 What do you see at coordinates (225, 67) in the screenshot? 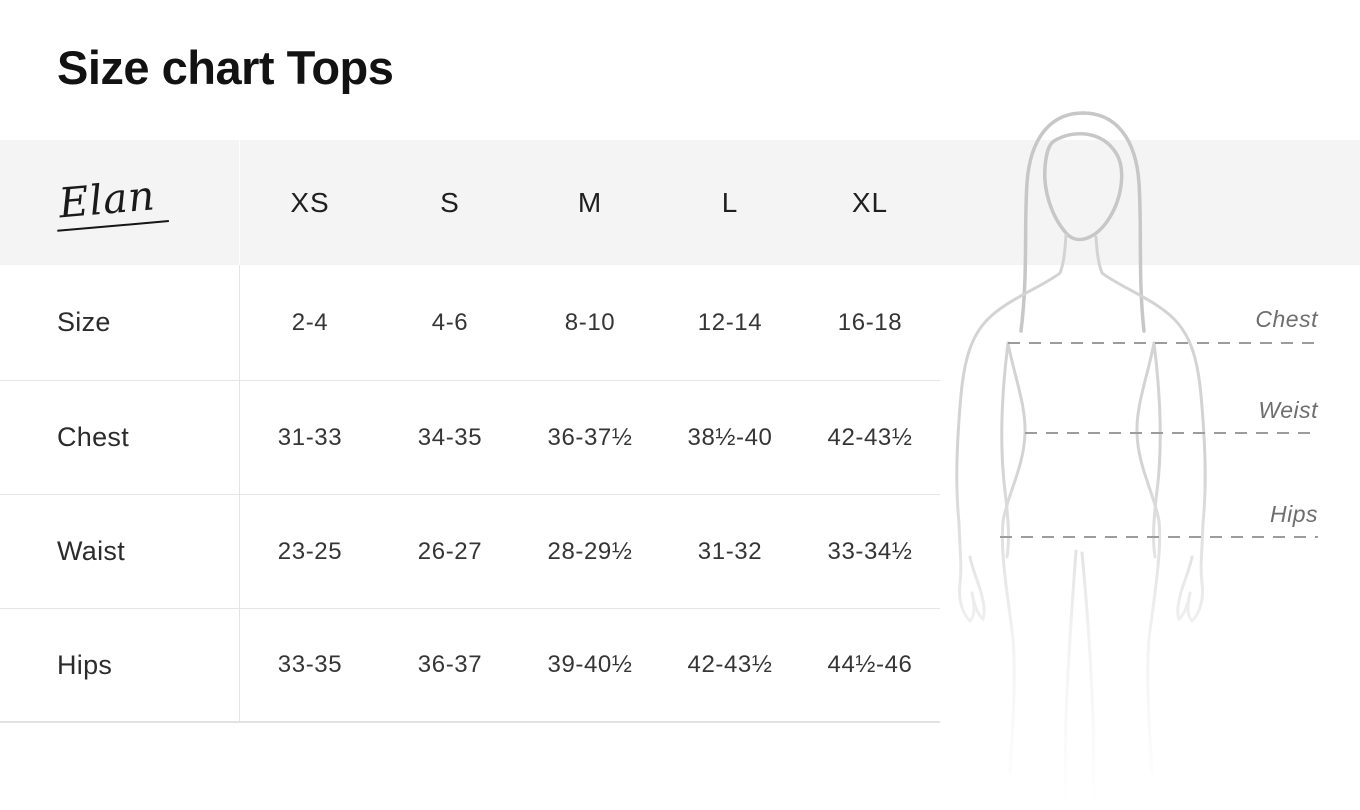
I see `page-title: Size chart Tops` at bounding box center [225, 67].